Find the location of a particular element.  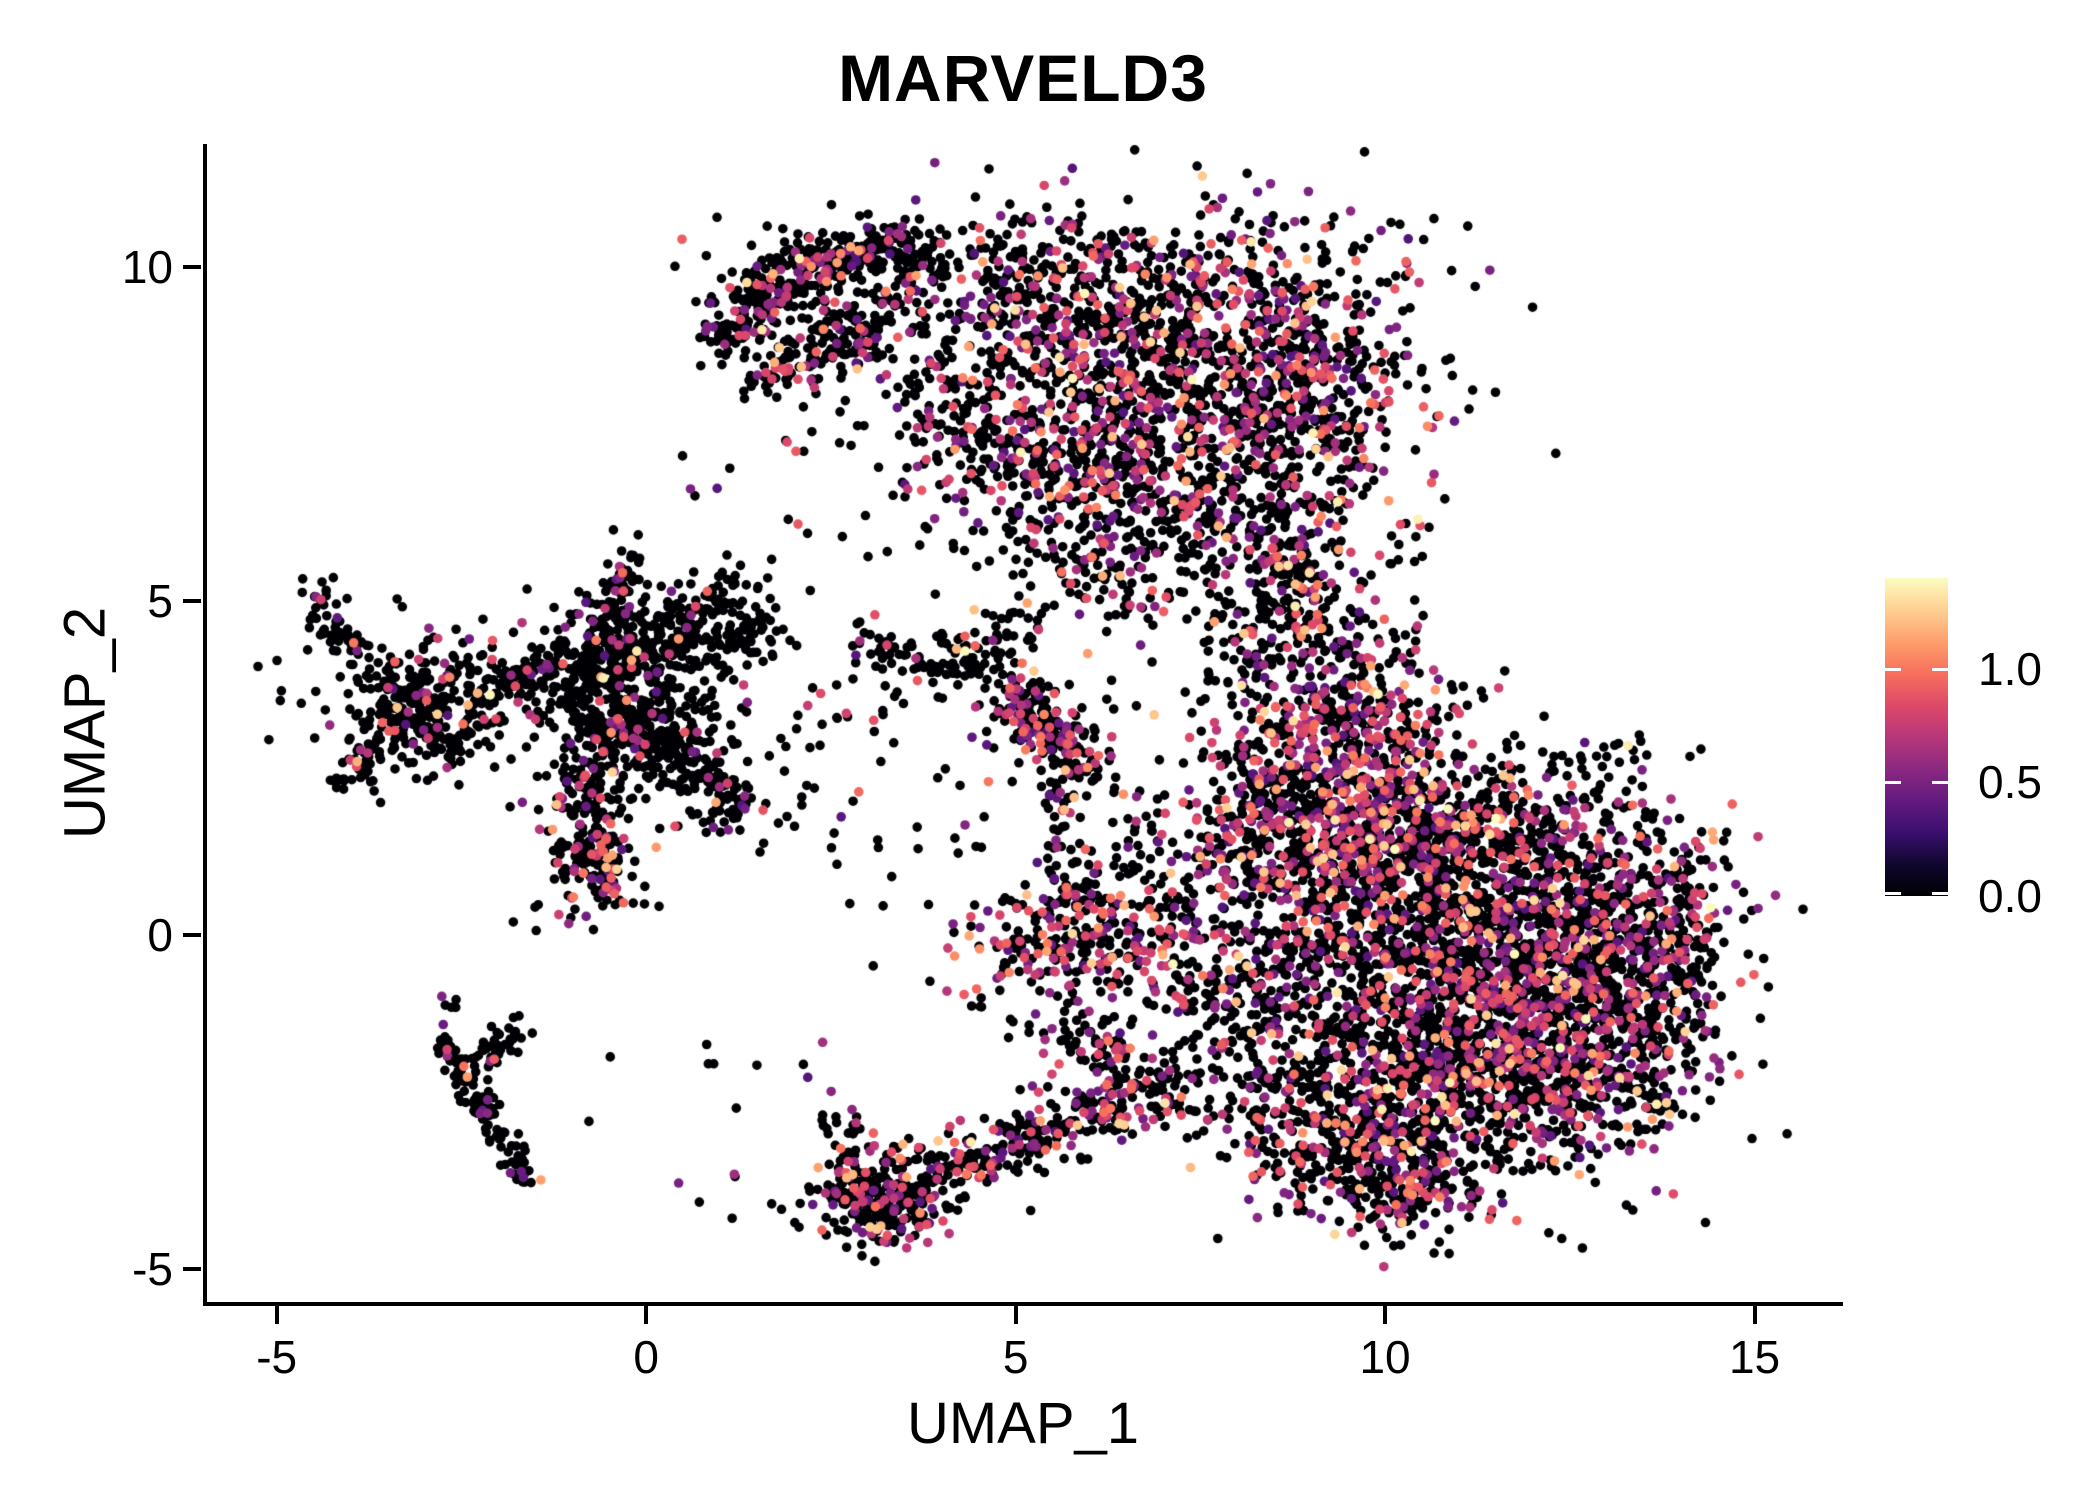

x-tick-label: 5 is located at coordinates (1015, 1357).